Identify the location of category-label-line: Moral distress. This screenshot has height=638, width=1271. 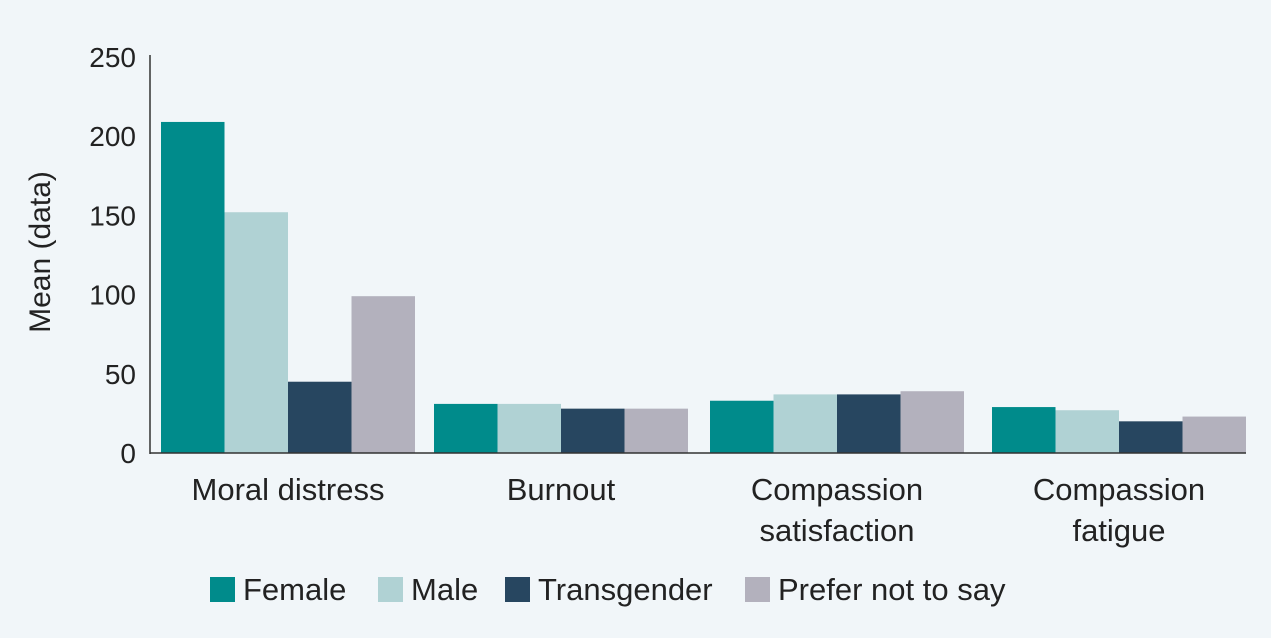
(288, 489).